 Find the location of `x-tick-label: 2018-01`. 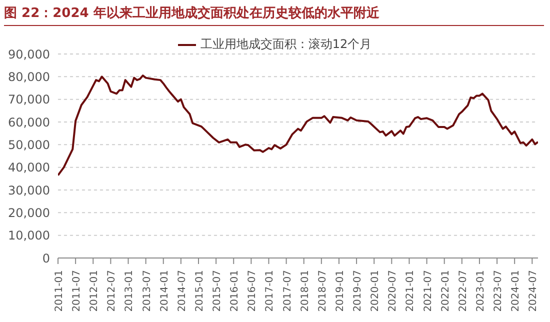

x-tick-label: 2018-01 is located at coordinates (305, 291).